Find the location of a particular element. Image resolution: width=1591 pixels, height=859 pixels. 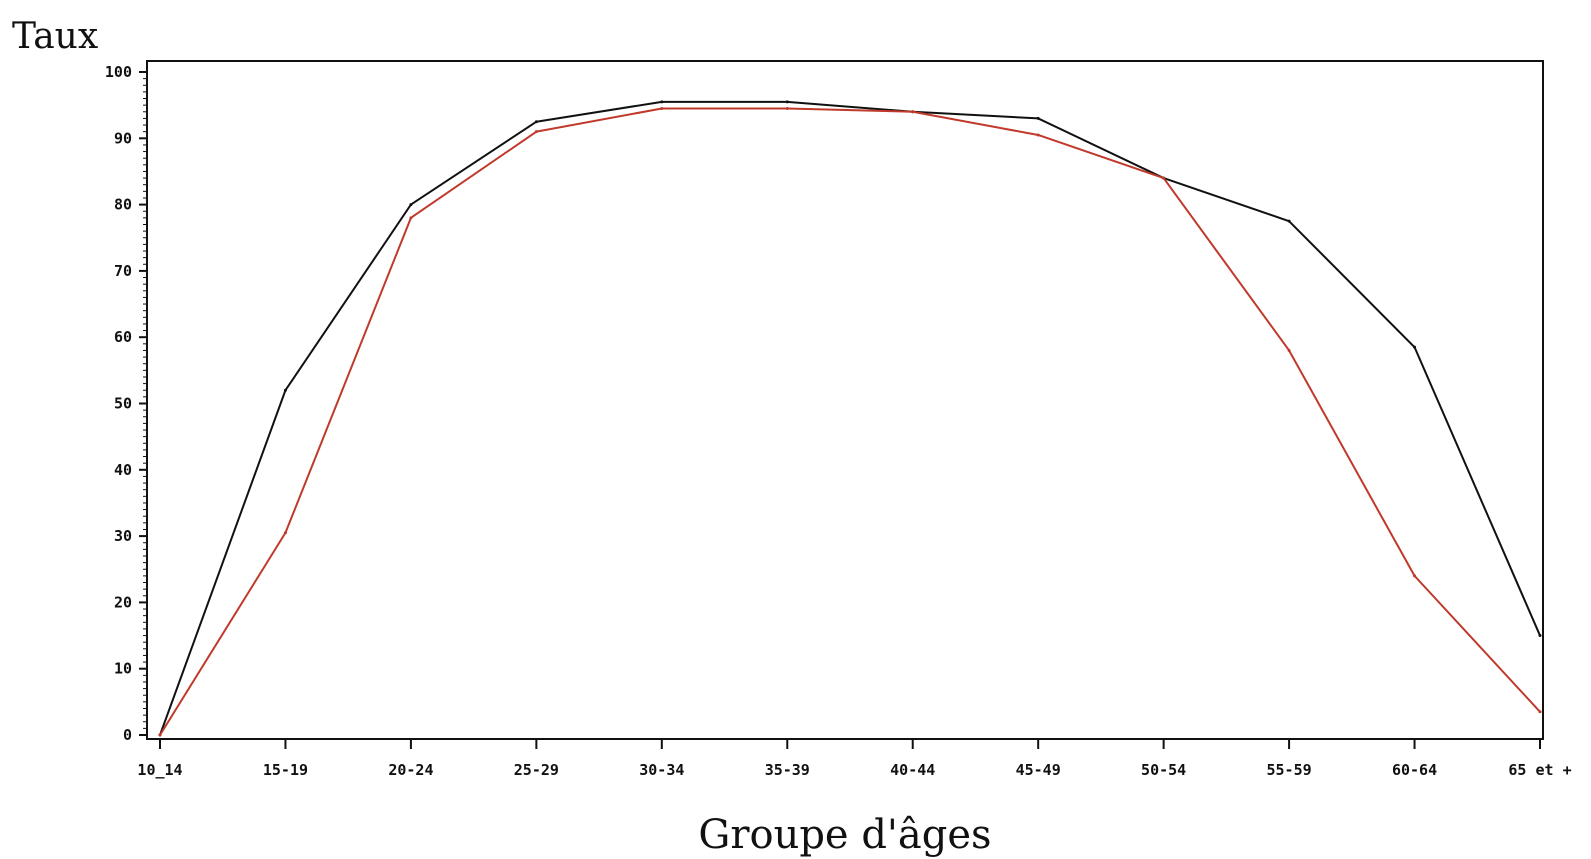

y-tick-label: 0 is located at coordinates (127, 735).